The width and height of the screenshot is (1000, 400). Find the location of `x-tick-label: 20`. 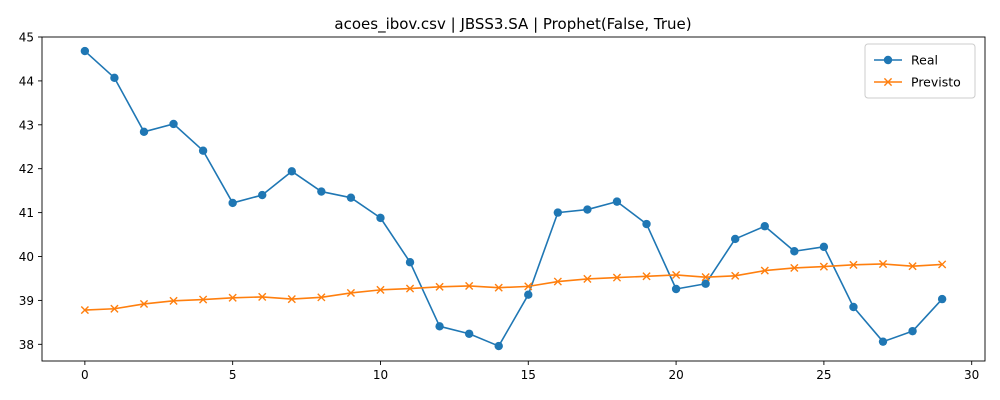

x-tick-label: 20 is located at coordinates (675, 375).